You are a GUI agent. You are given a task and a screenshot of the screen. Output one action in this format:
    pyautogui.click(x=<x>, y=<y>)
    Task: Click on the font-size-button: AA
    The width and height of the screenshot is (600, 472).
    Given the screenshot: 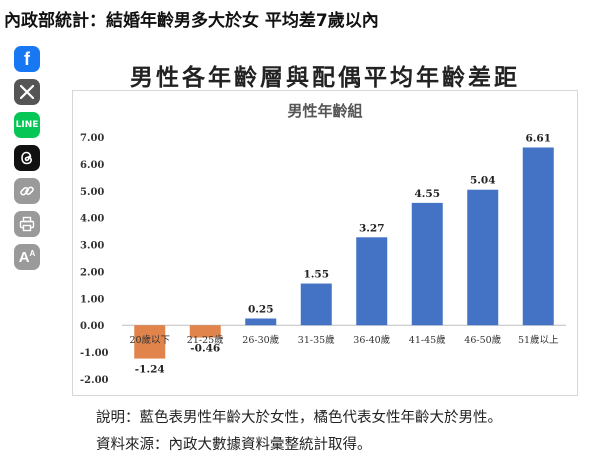 What is the action you would take?
    pyautogui.click(x=27, y=257)
    